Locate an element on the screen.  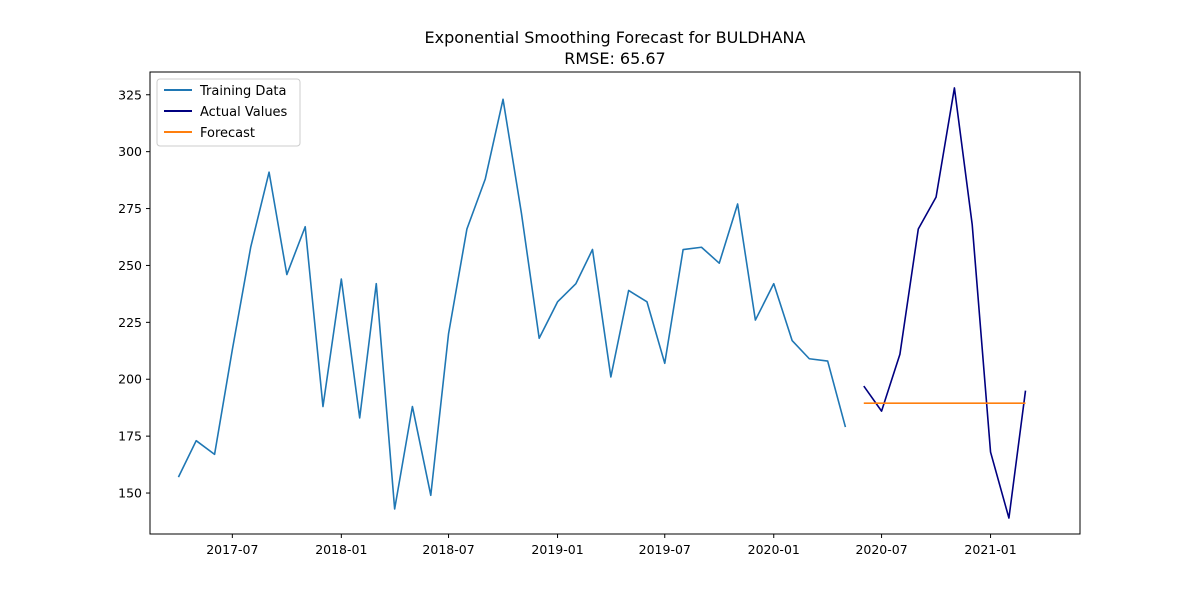
legend: Training Data Actual Values Forecast is located at coordinates (228, 112).